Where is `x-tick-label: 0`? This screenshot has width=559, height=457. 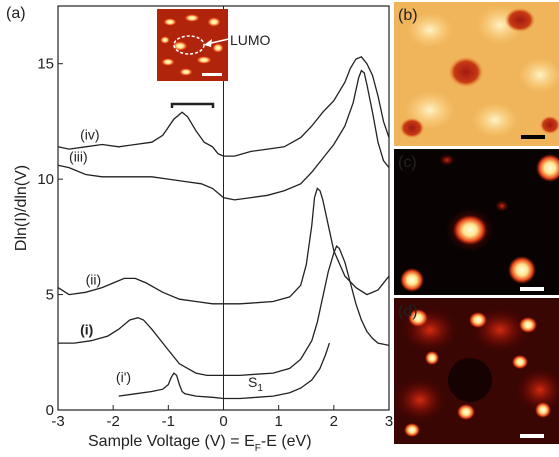
x-tick-label: 0 is located at coordinates (223, 421).